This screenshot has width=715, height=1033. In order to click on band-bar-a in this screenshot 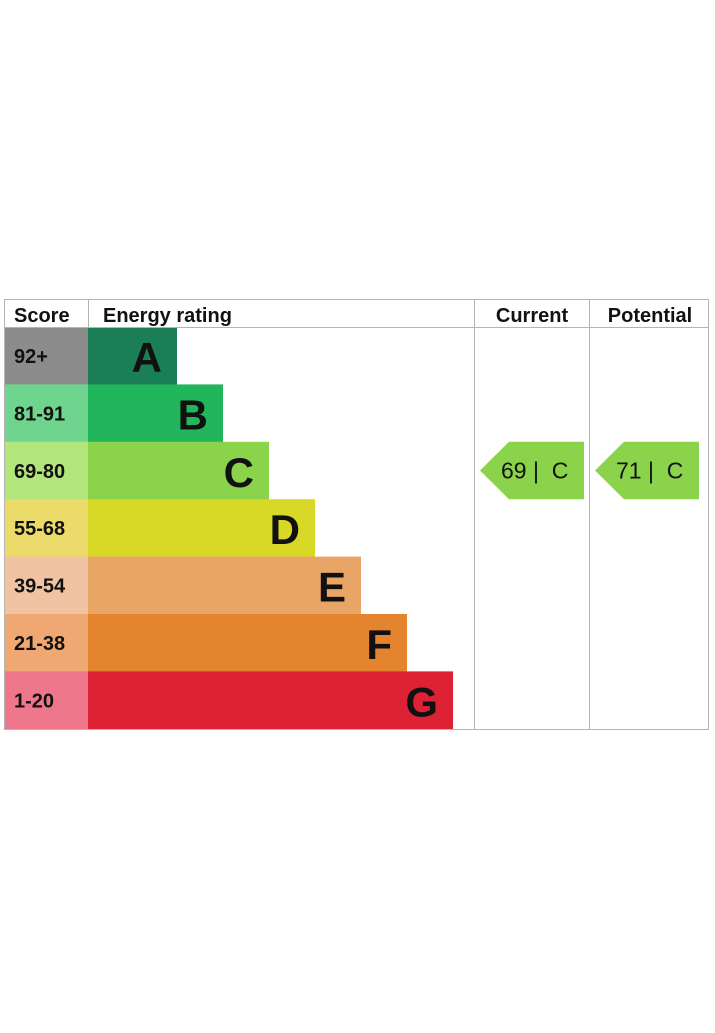, I will do `click(132, 356)`.